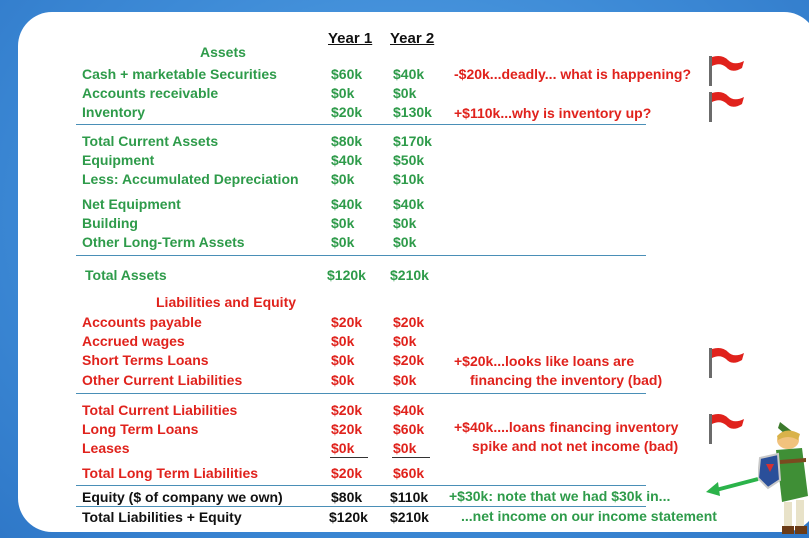  Describe the element at coordinates (126, 275) in the screenshot. I see `row-label: Total Assets` at that location.